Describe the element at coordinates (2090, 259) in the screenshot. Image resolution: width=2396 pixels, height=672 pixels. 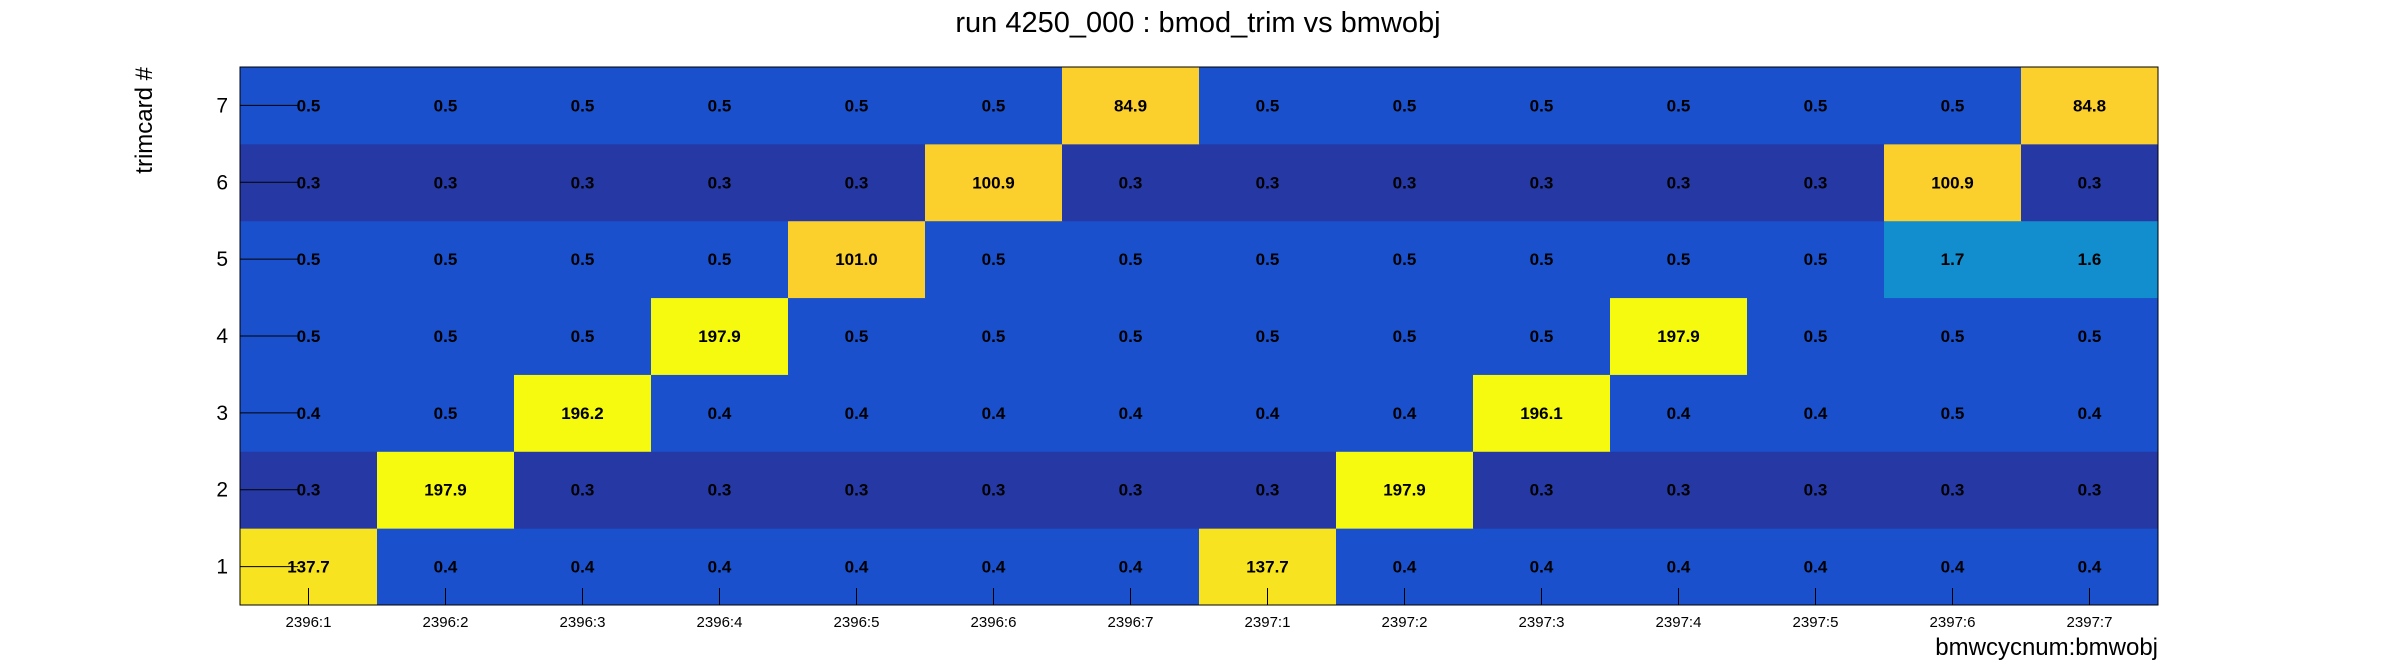
I see `cell-value-label: 1.6` at that location.